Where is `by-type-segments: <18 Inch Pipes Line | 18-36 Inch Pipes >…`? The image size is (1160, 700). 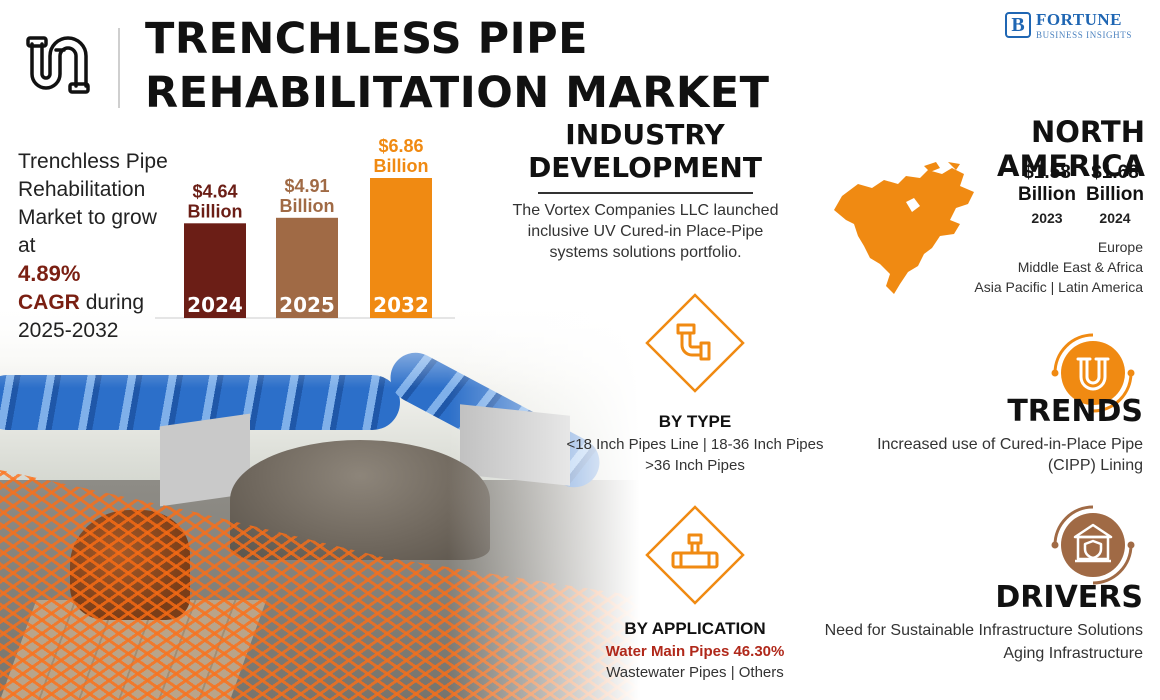
by-type-segments: <18 Inch Pipes Line | 18-36 Inch Pipes >… is located at coordinates (695, 455).